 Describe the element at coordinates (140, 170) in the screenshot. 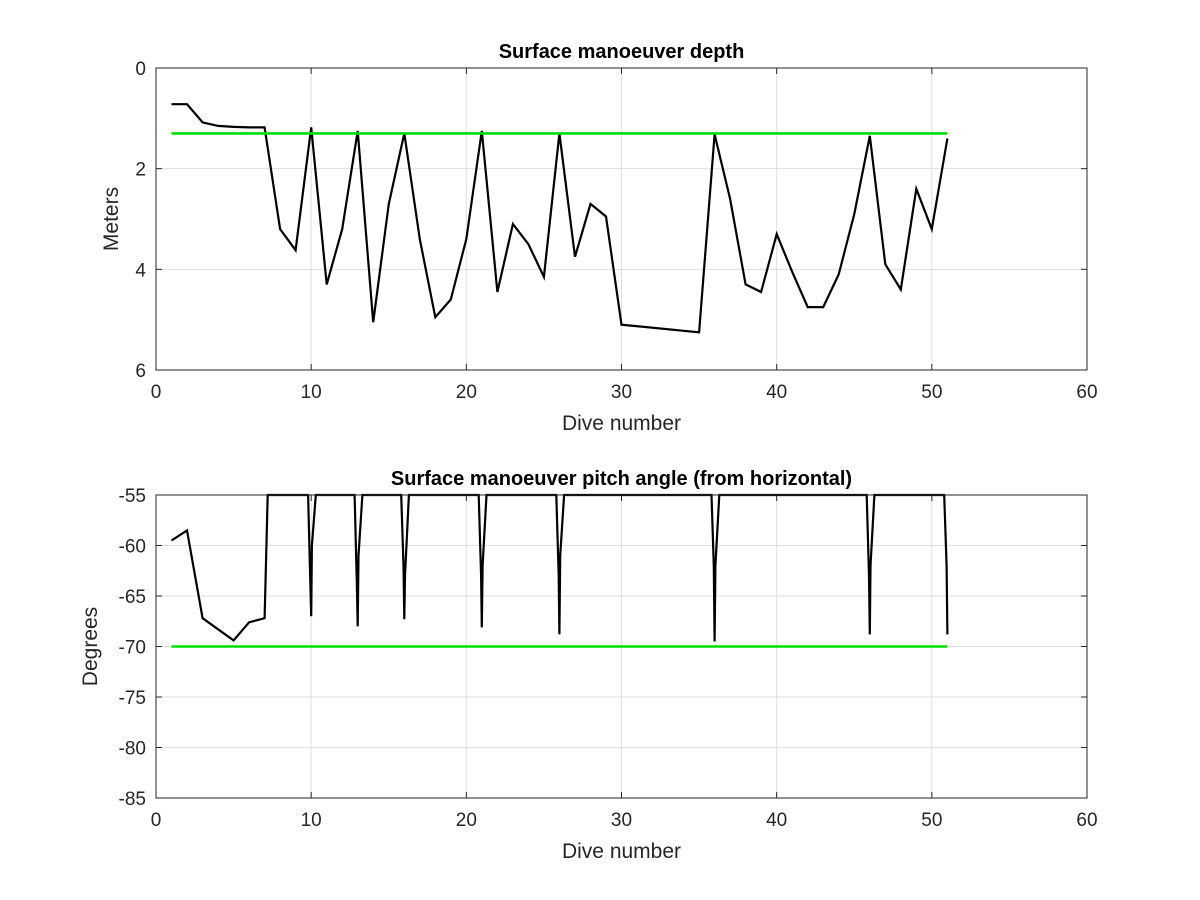

I see `y-tick-label: 2` at that location.